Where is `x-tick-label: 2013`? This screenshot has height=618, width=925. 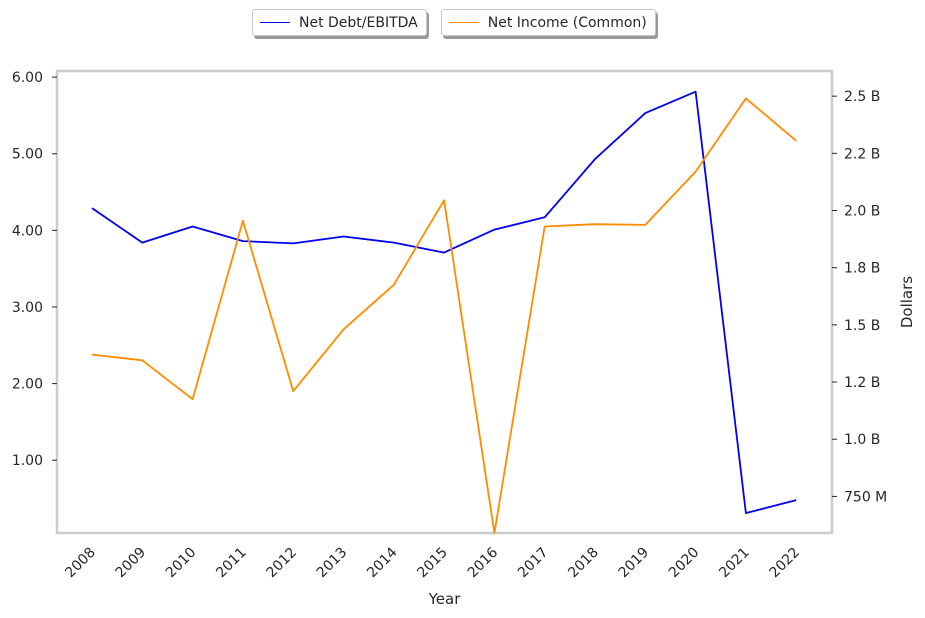 x-tick-label: 2013 is located at coordinates (332, 563).